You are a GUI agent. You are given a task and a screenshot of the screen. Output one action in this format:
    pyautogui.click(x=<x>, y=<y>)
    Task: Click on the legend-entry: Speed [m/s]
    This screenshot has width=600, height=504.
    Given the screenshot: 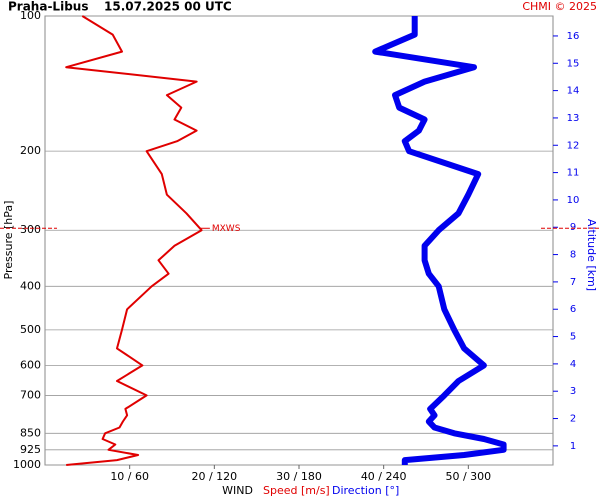 What is the action you would take?
    pyautogui.click(x=296, y=490)
    